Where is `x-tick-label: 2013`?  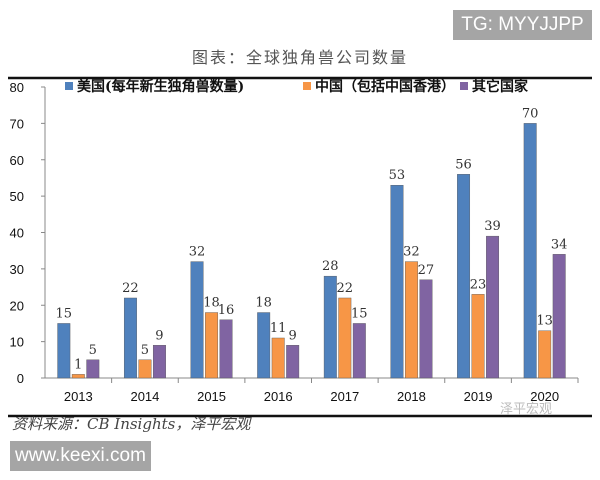 x-tick-label: 2013 is located at coordinates (78, 396).